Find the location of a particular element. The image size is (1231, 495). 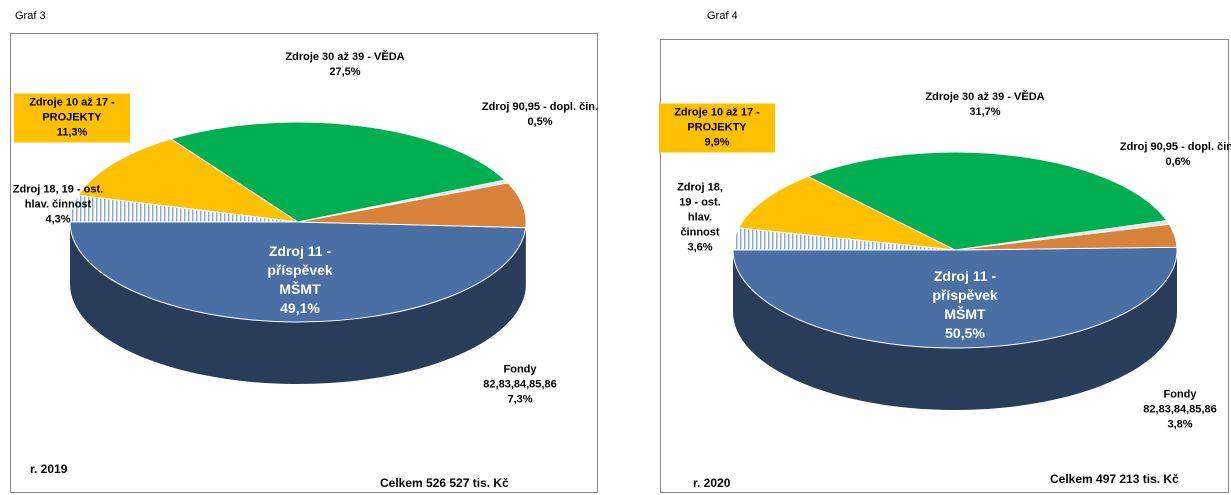

annotation: Celkem 526 527 tis. Kč is located at coordinates (444, 483).